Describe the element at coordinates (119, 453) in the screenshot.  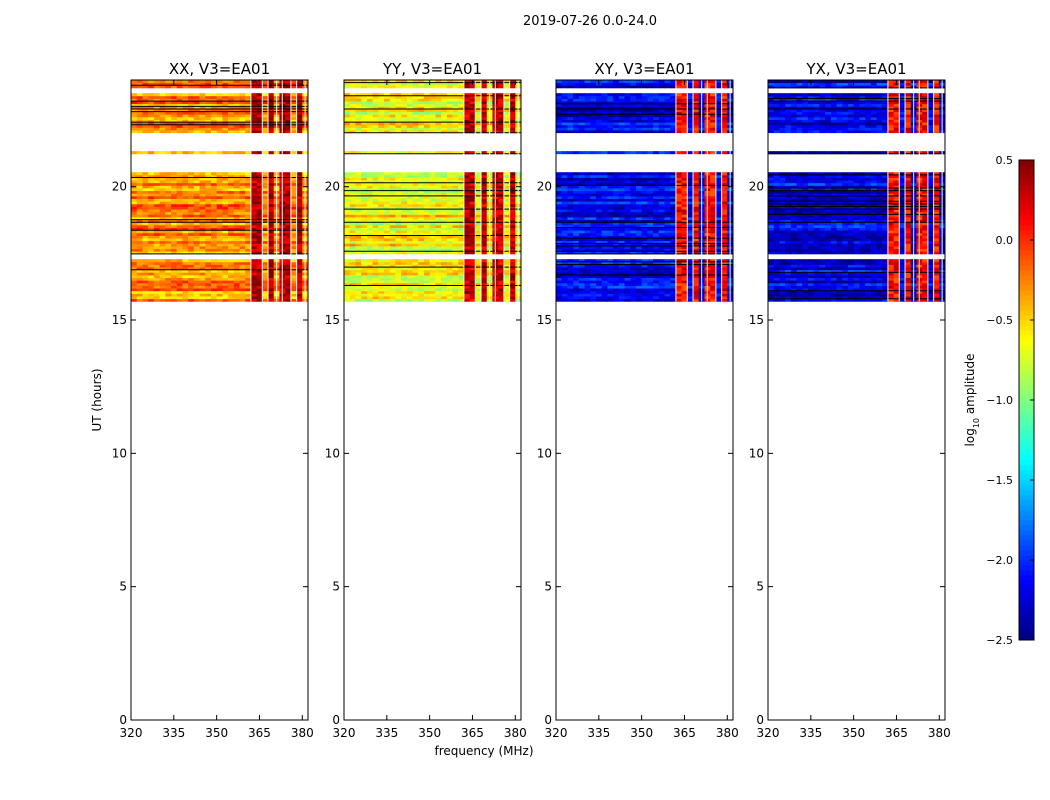
I see `y-tick-label: 10` at that location.